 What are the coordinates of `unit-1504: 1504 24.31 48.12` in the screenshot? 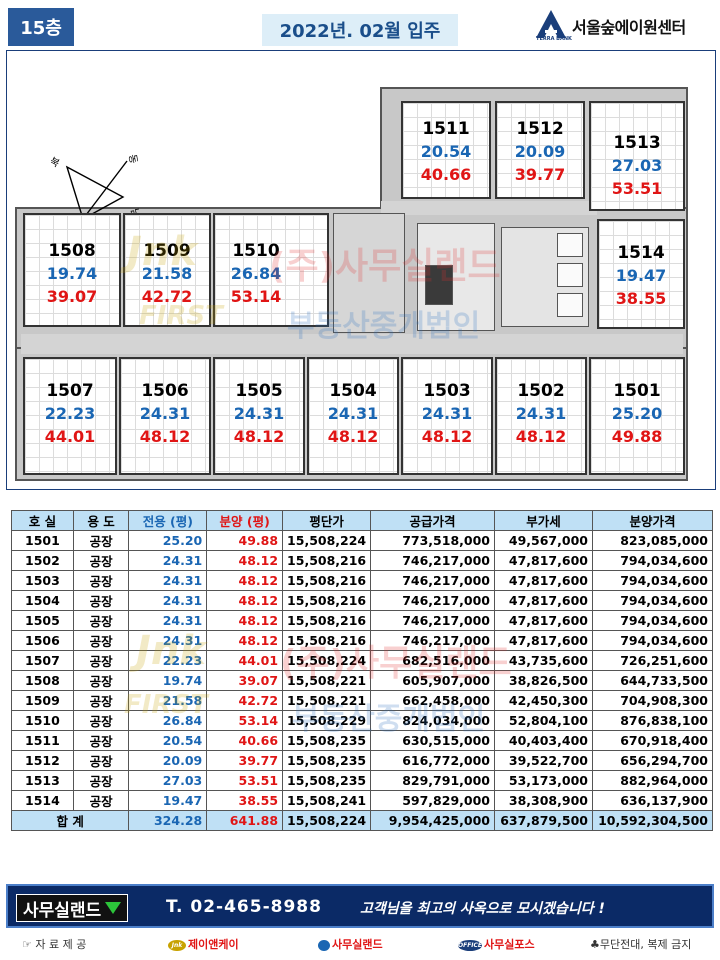 It's located at (353, 416).